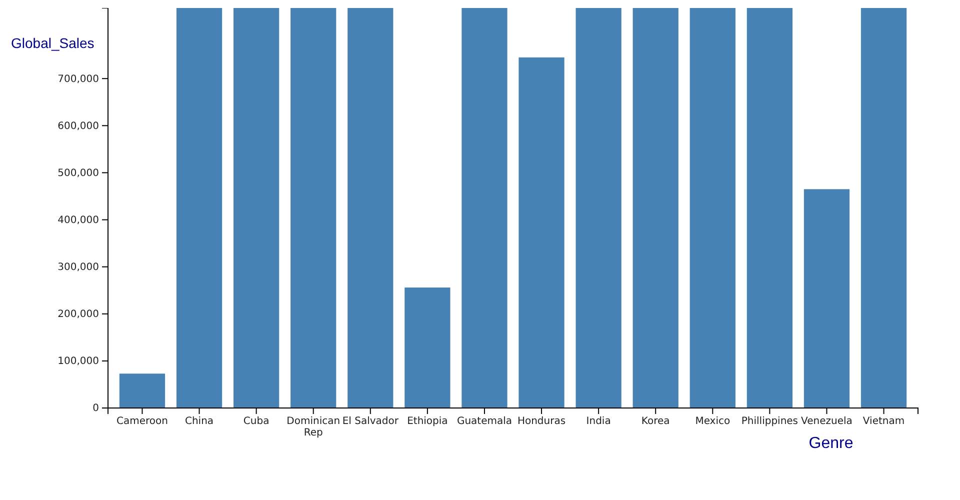  What do you see at coordinates (52, 43) in the screenshot?
I see `y-axis-title: Global_Sales` at bounding box center [52, 43].